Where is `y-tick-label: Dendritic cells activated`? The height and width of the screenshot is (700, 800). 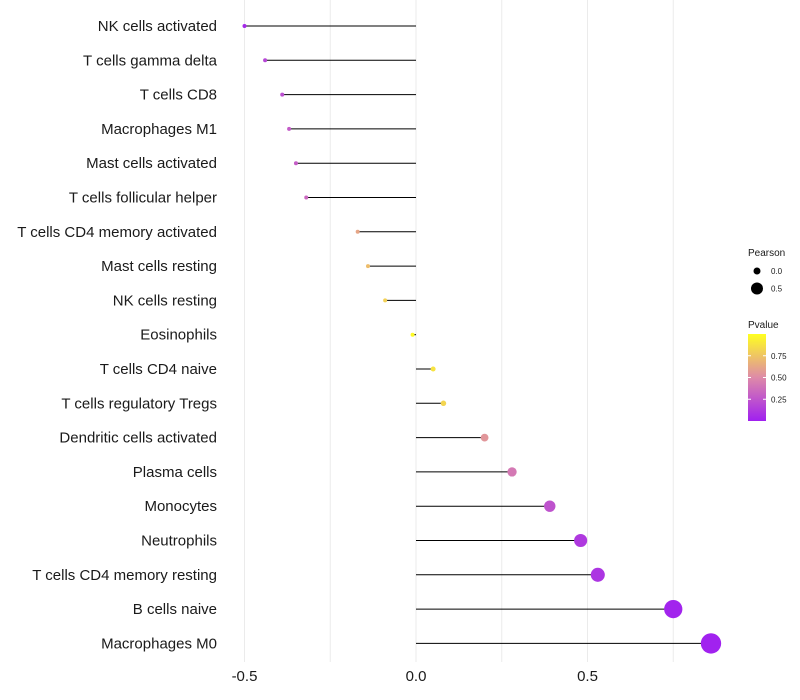 y-tick-label: Dendritic cells activated is located at coordinates (138, 438).